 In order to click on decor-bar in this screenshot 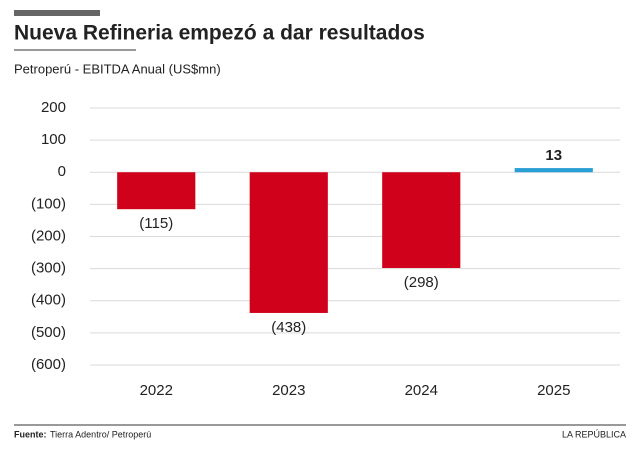, I will do `click(57, 13)`.